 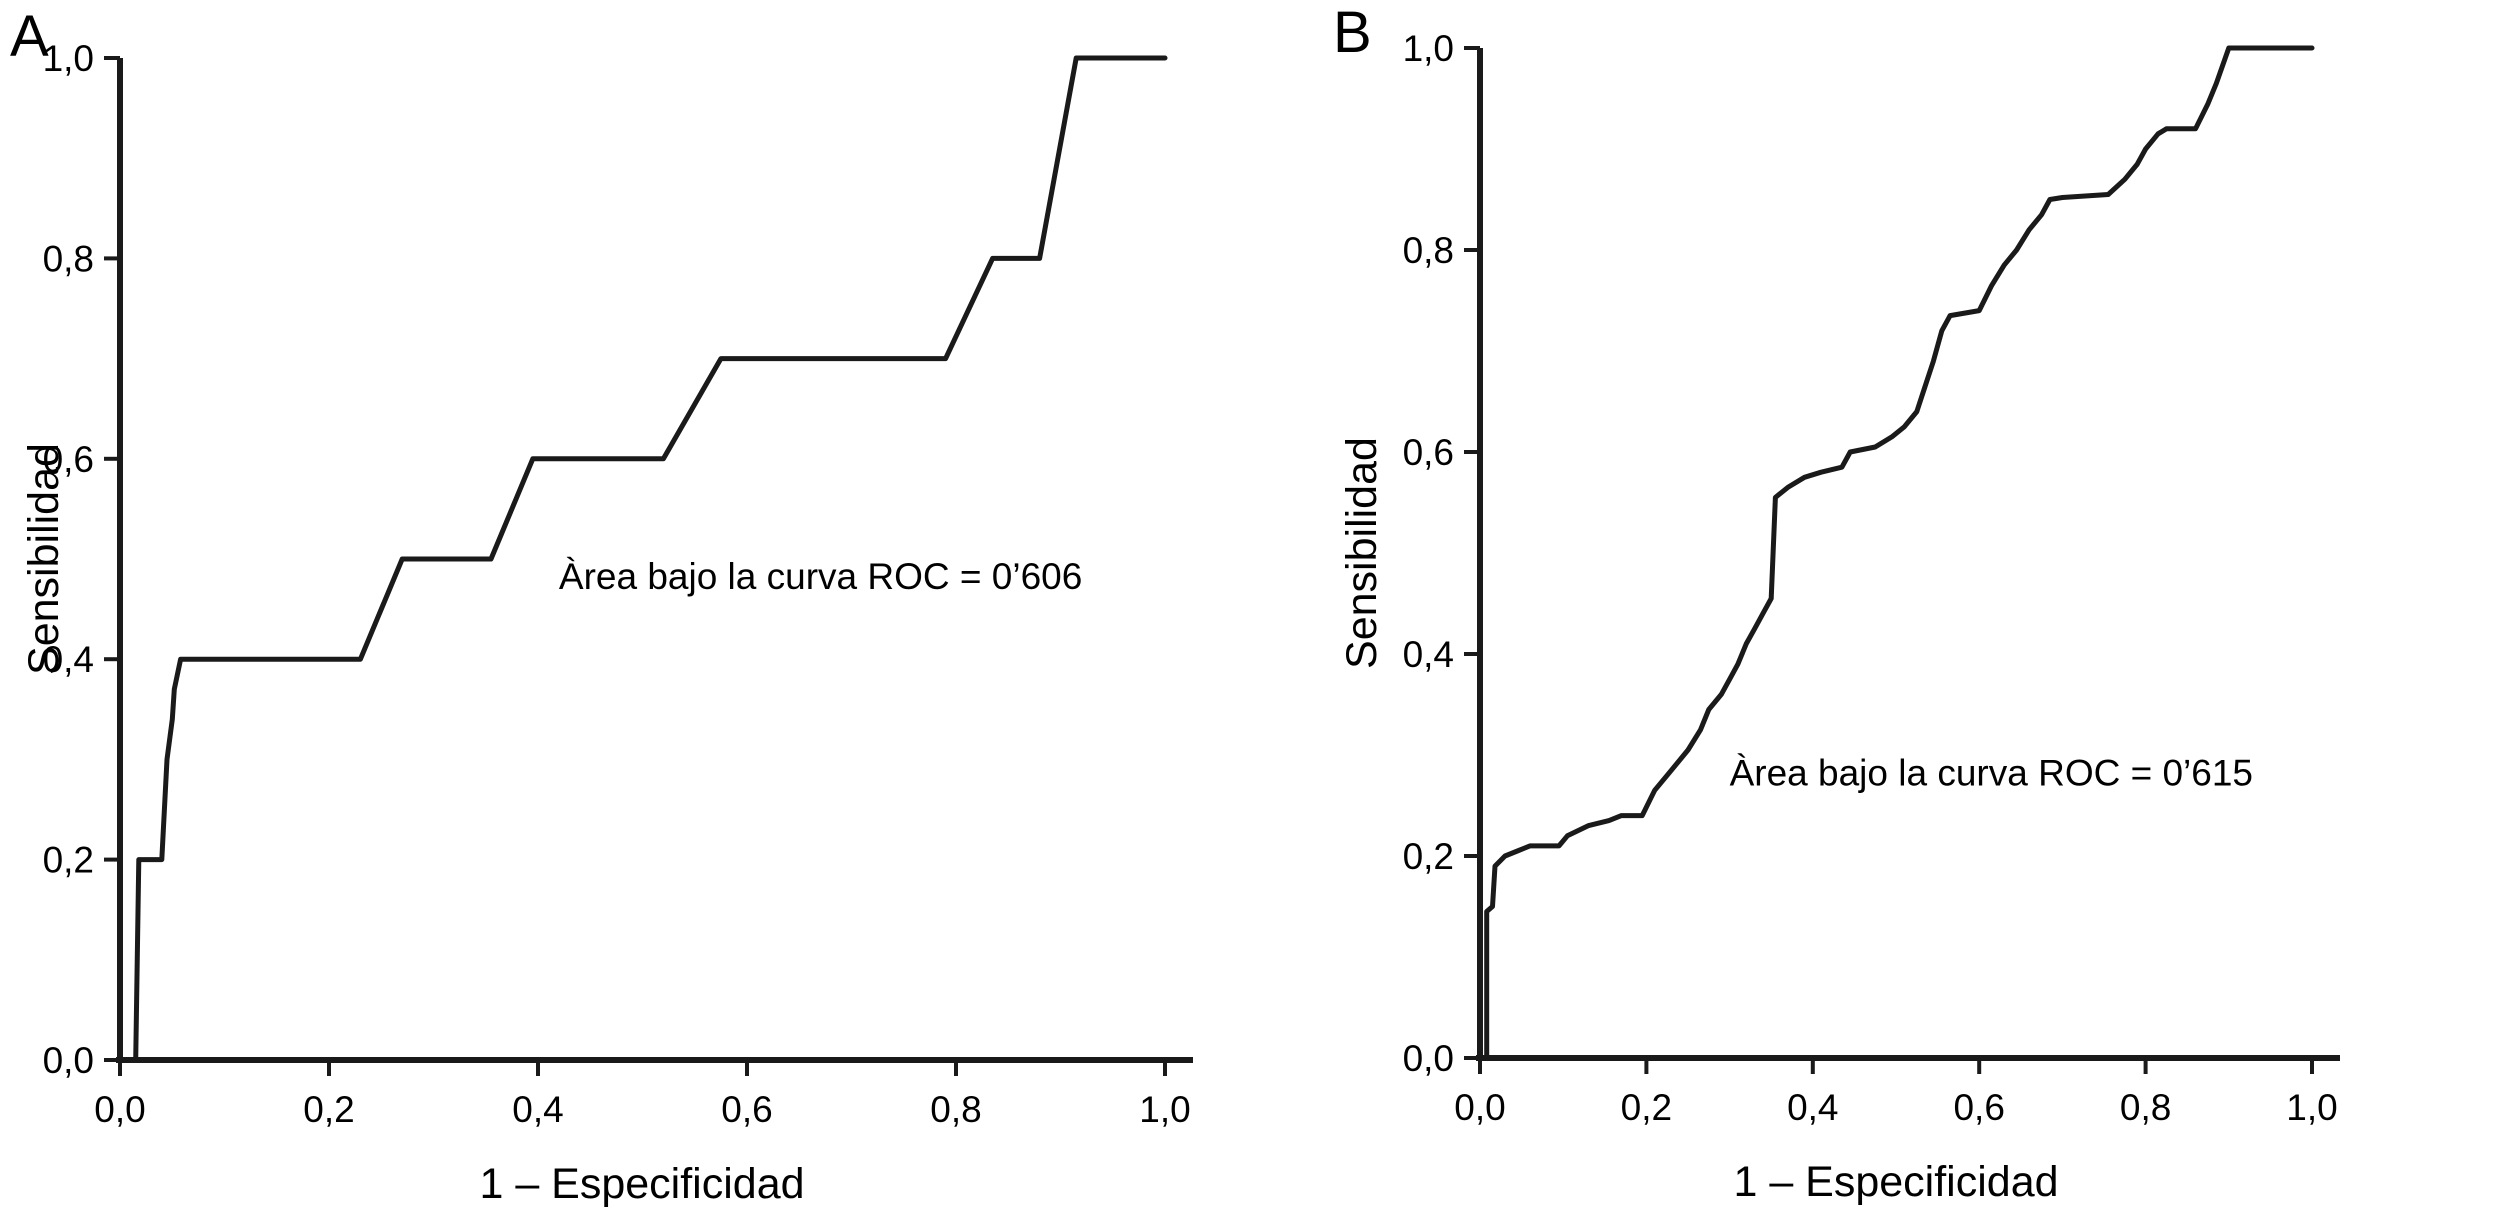 I want to click on y-axis-title-b: Sensibilidad, so click(x=1362, y=553).